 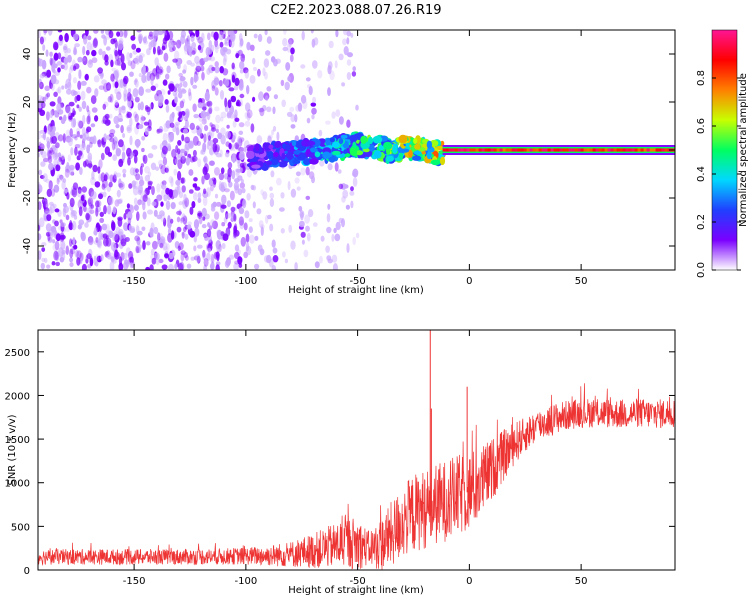 I want to click on y-tick-label: -20, so click(x=27, y=198).